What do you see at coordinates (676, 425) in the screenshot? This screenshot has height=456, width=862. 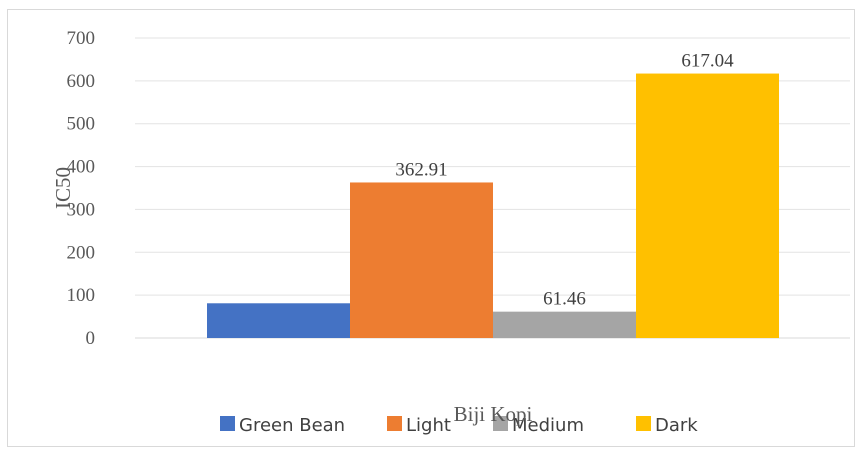 I see `legend-label: Dark` at bounding box center [676, 425].